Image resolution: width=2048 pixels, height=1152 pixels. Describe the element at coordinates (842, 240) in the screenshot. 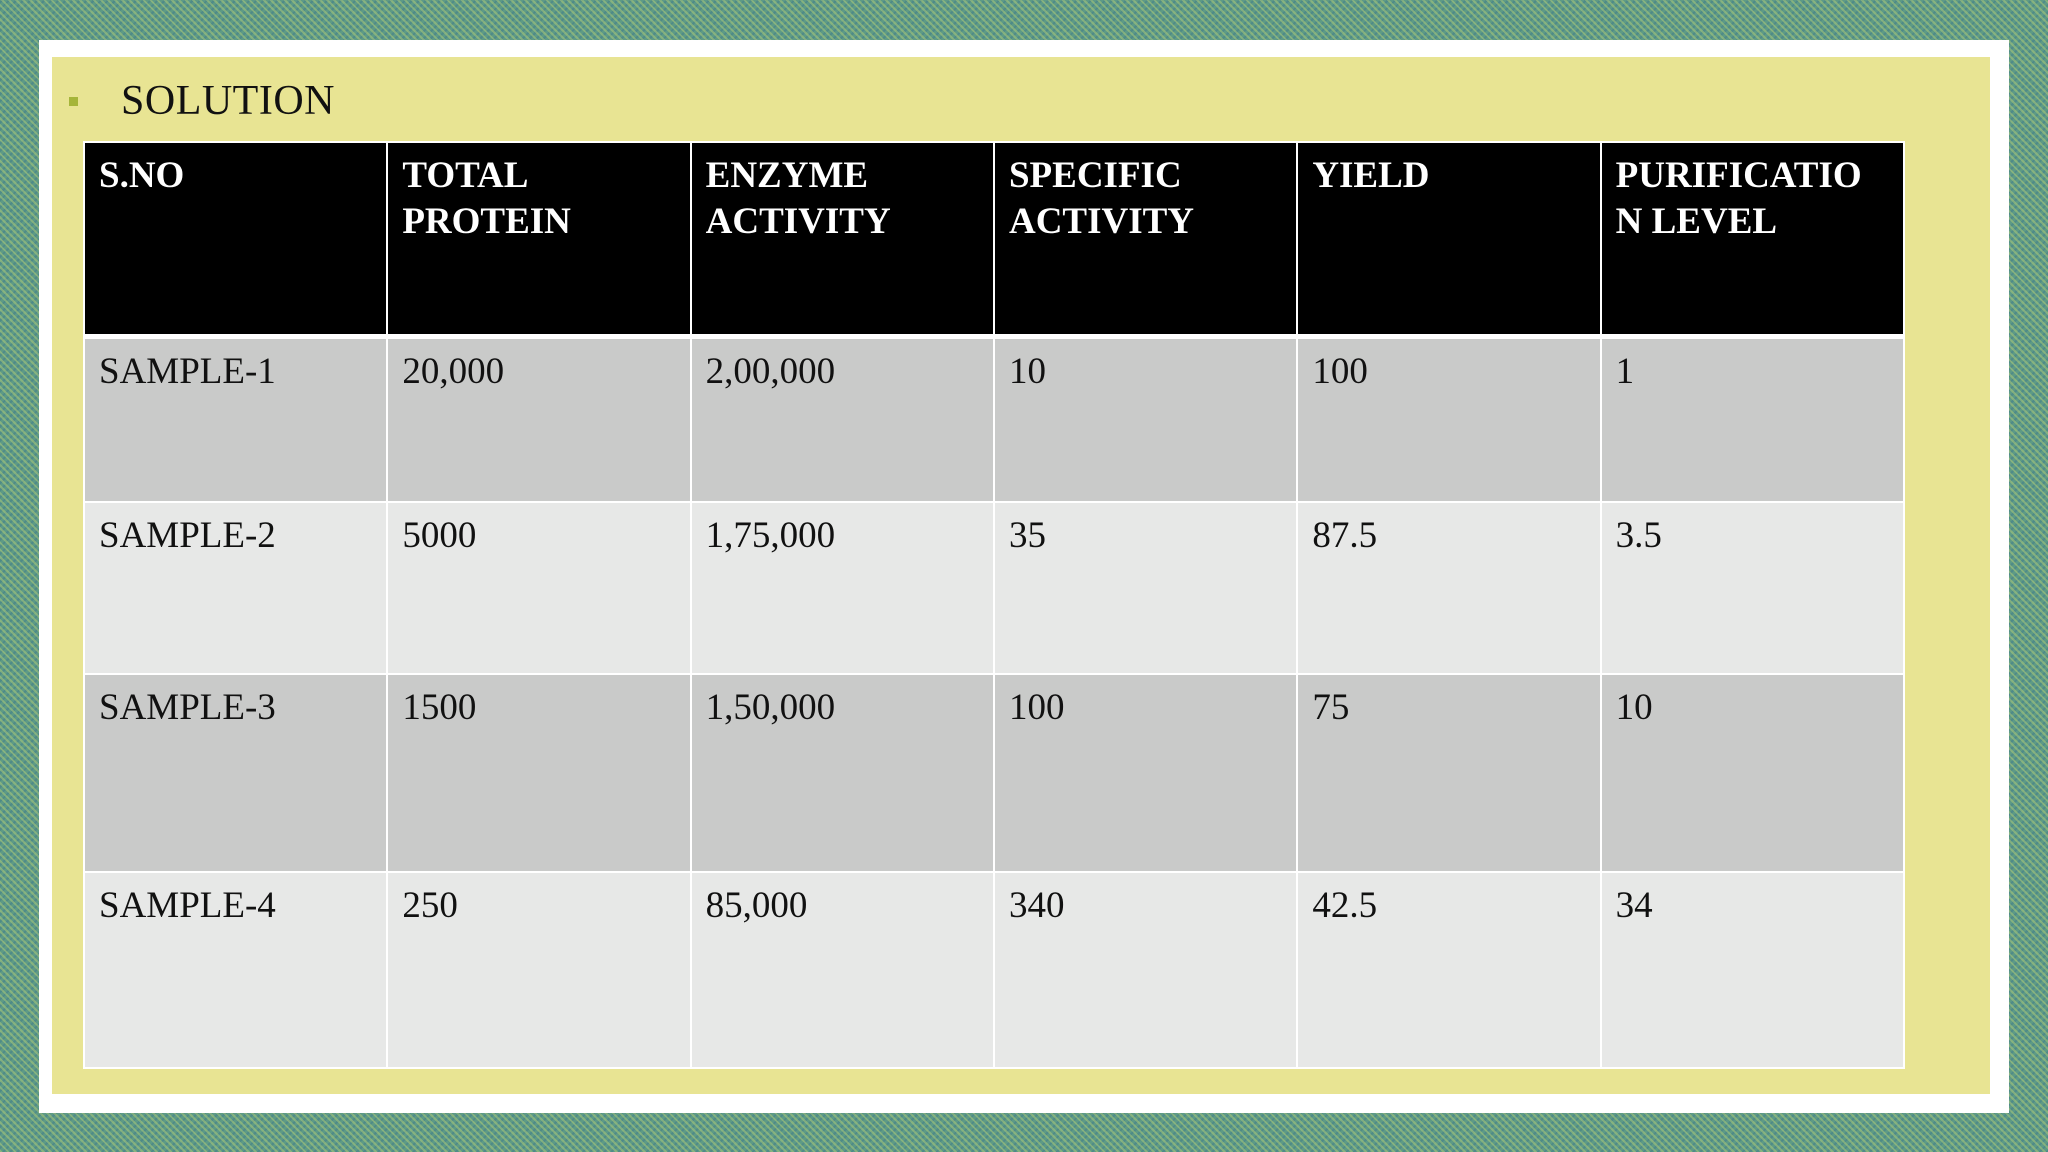

I see `header-enzyme-activity: ENZYME ACTIVITY` at that location.